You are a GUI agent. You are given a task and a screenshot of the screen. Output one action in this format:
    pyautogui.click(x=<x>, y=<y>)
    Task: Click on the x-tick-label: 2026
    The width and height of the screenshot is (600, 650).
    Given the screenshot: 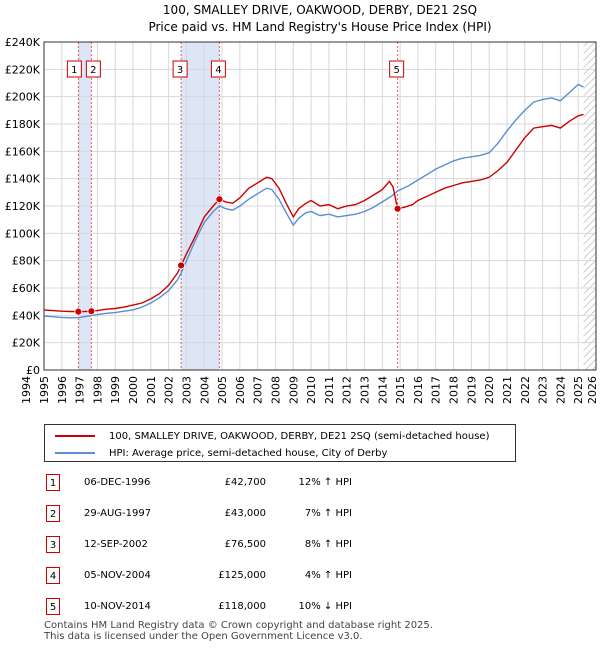 What is the action you would take?
    pyautogui.click(x=592, y=390)
    